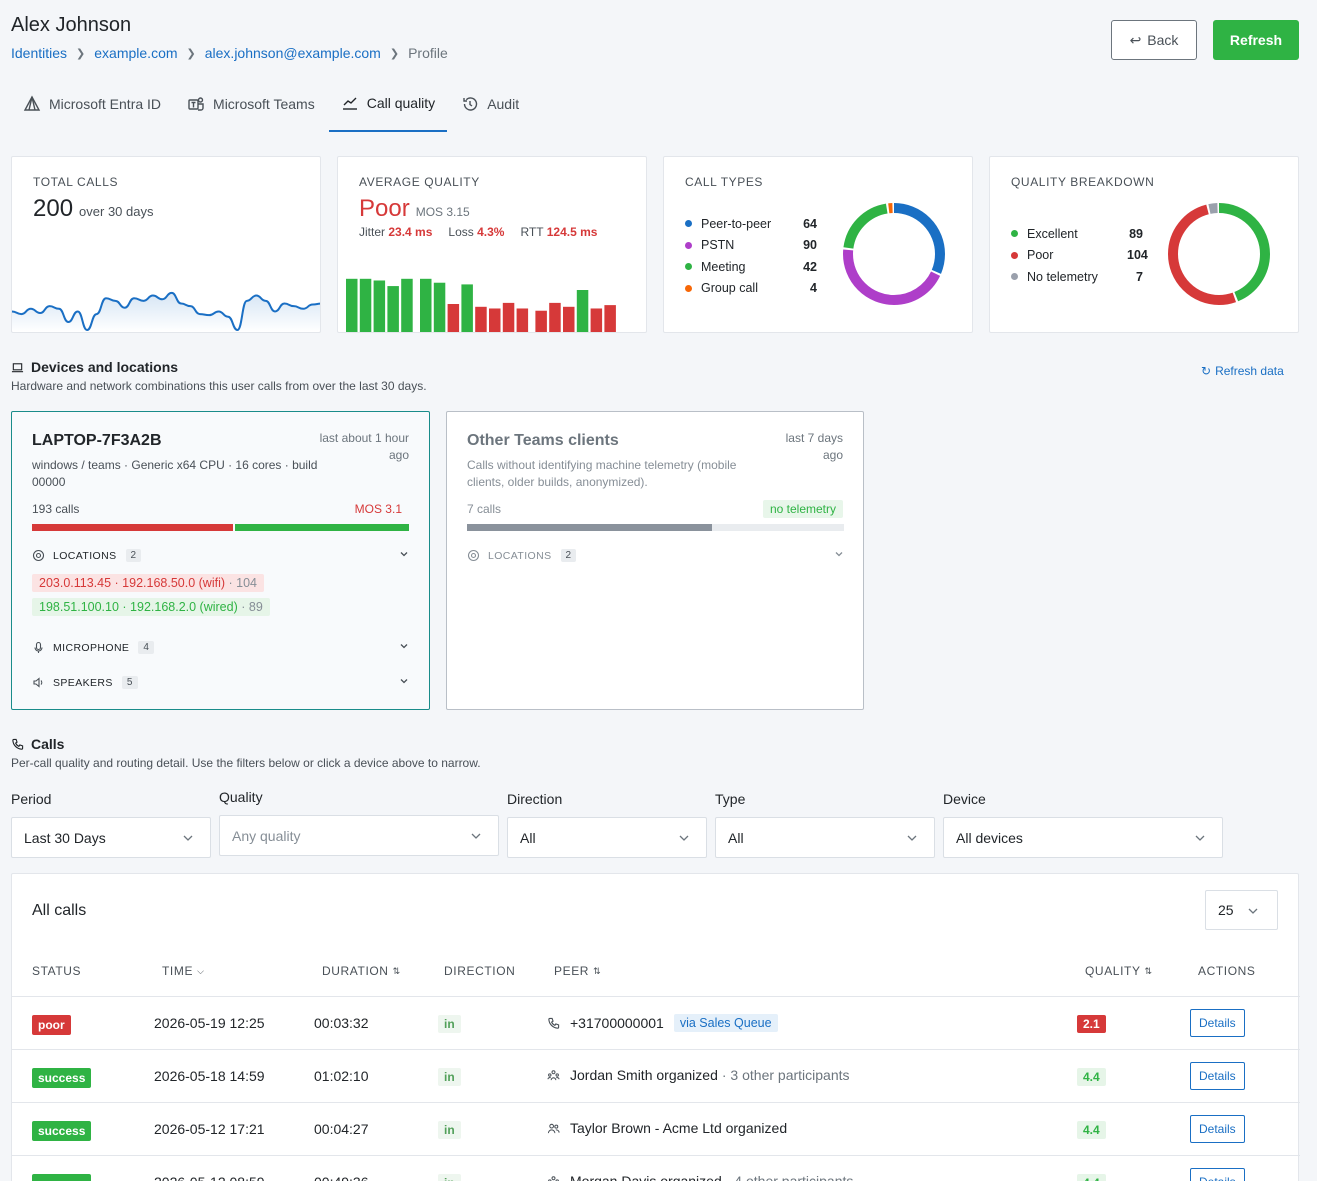 This screenshot has width=1317, height=1181. Describe the element at coordinates (38, 555) in the screenshot. I see `location-pin-icon` at that location.